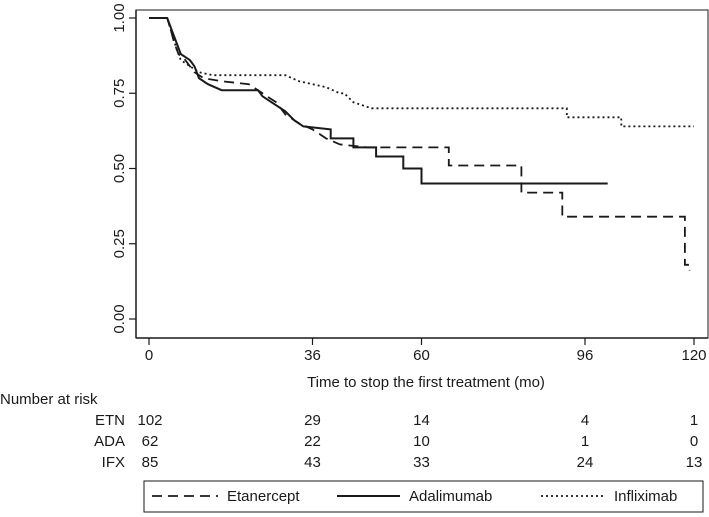  I want to click on x-tick-label: 96, so click(585, 355).